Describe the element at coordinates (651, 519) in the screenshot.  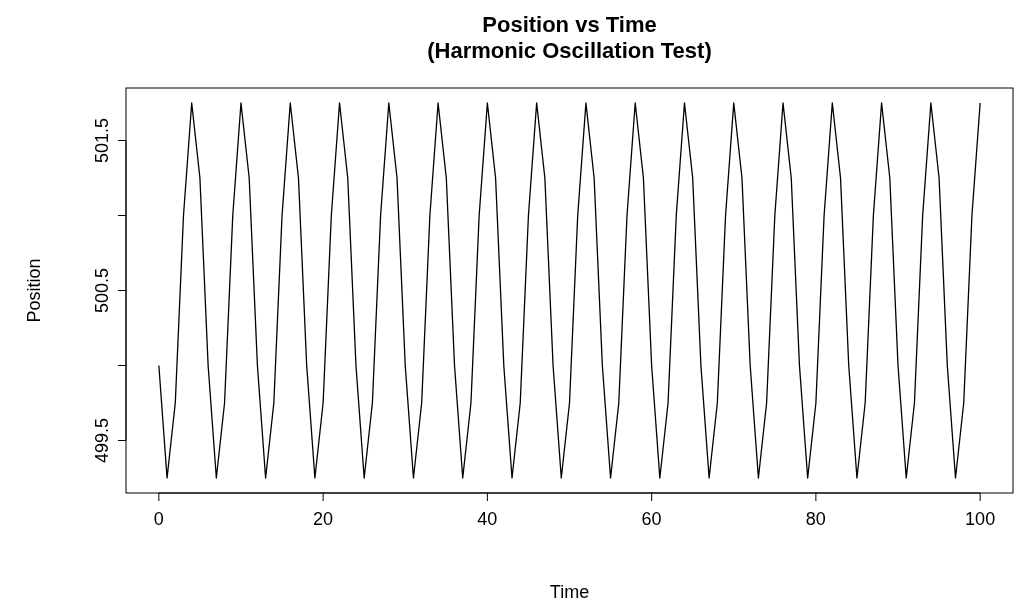
I see `x-tick-label: 60` at that location.